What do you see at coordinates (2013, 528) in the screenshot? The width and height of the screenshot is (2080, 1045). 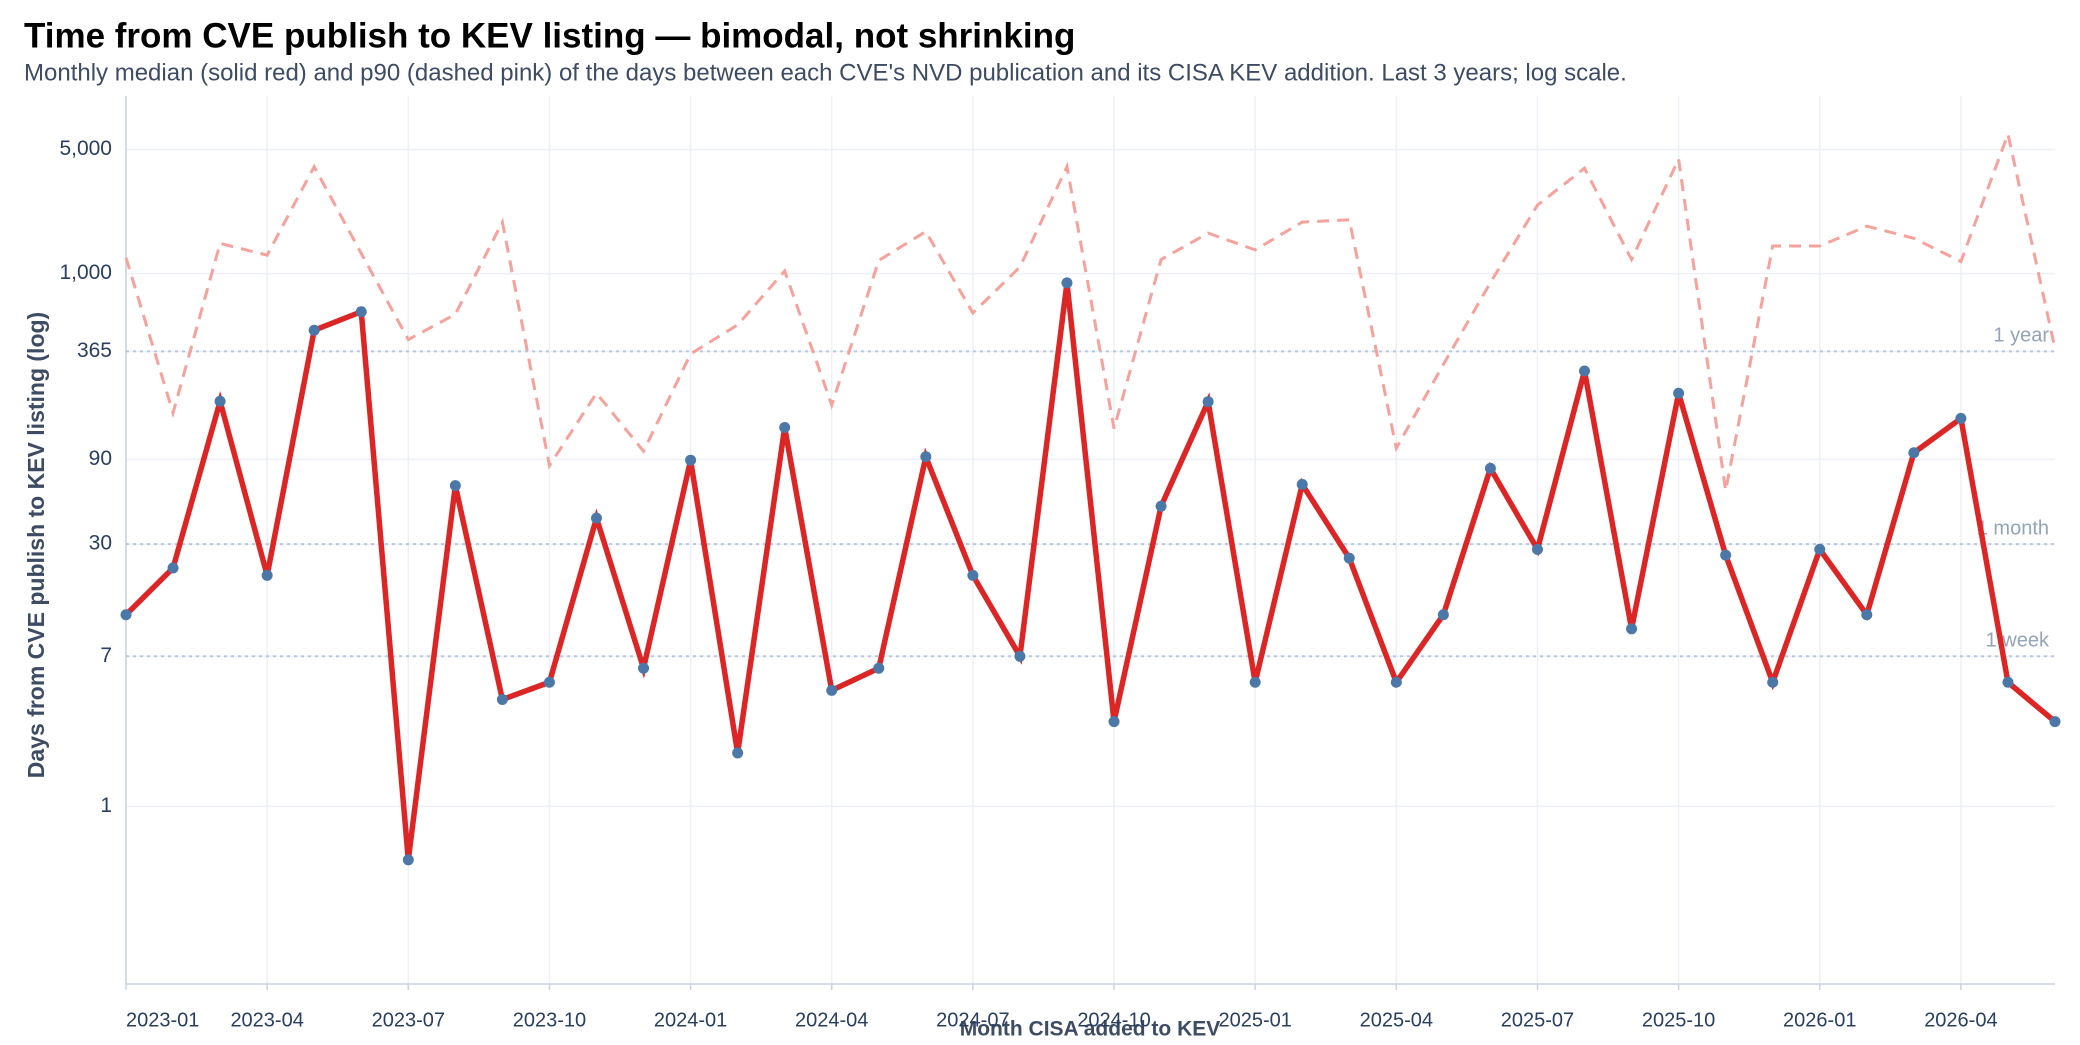 I see `reference-label: 1 month` at bounding box center [2013, 528].